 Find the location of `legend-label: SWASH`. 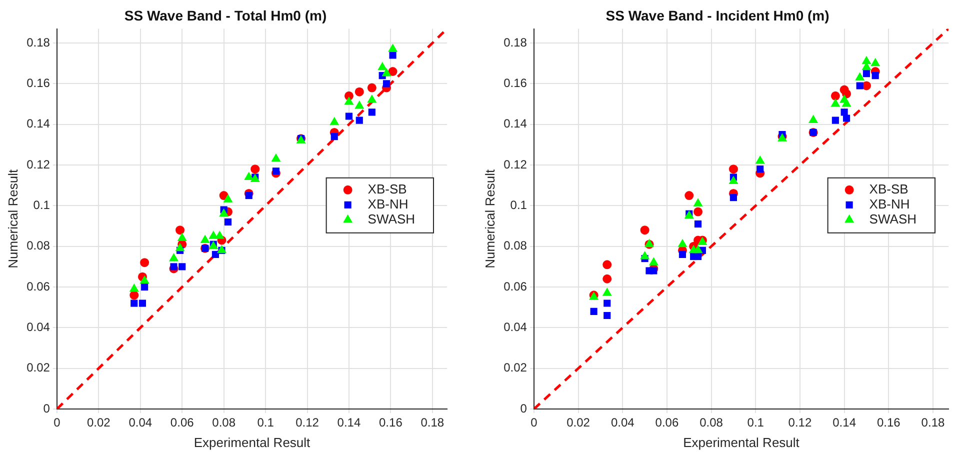

legend-label: SWASH is located at coordinates (893, 218).